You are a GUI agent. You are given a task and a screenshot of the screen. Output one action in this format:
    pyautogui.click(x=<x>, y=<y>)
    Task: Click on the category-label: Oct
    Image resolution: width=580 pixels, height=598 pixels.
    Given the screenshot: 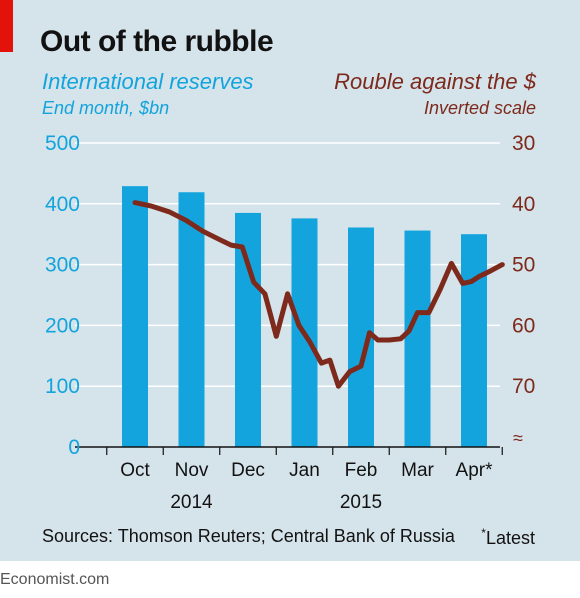 What is the action you would take?
    pyautogui.click(x=135, y=470)
    